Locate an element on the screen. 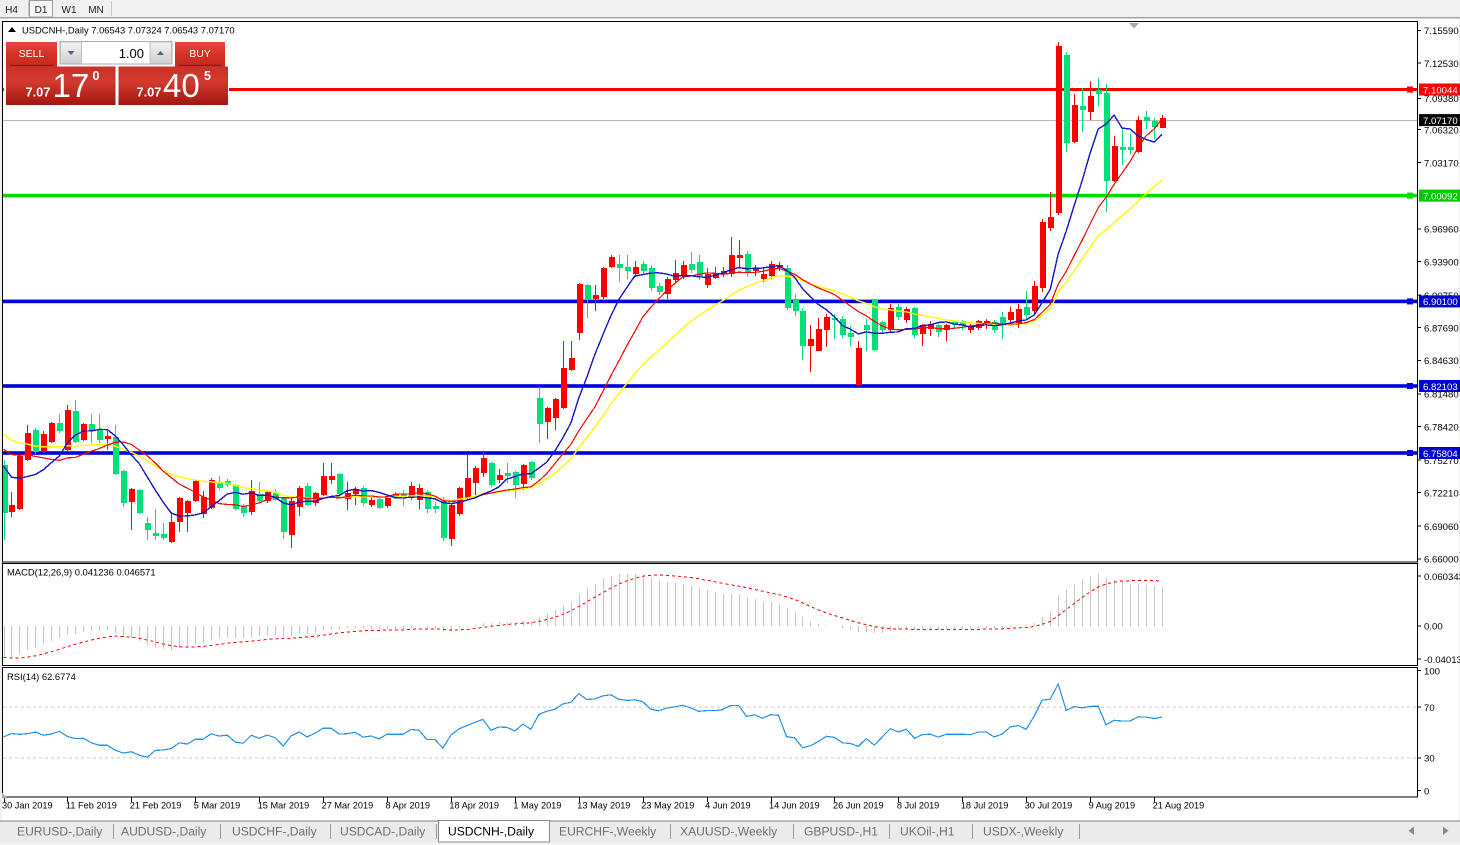 The image size is (1460, 845). svg-text: 8 Jul 2019 is located at coordinates (918, 806).